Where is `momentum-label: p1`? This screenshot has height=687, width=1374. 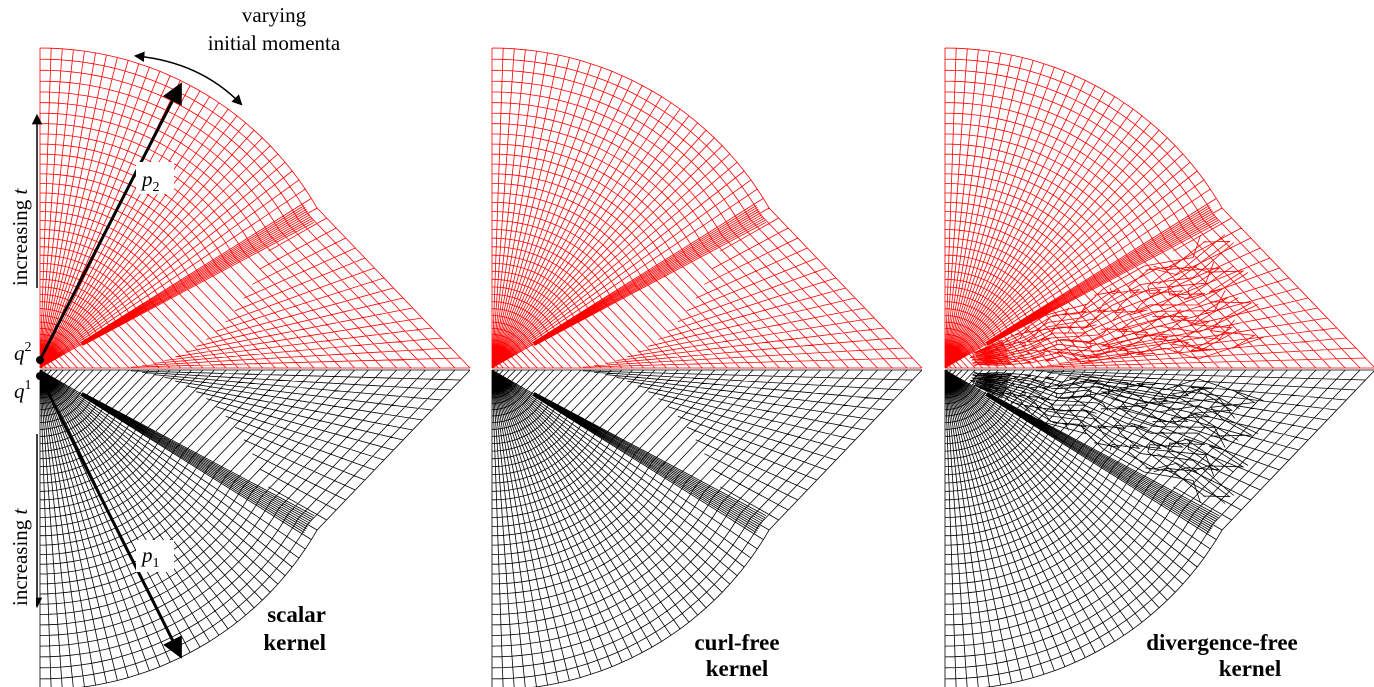 momentum-label: p1 is located at coordinates (150, 557).